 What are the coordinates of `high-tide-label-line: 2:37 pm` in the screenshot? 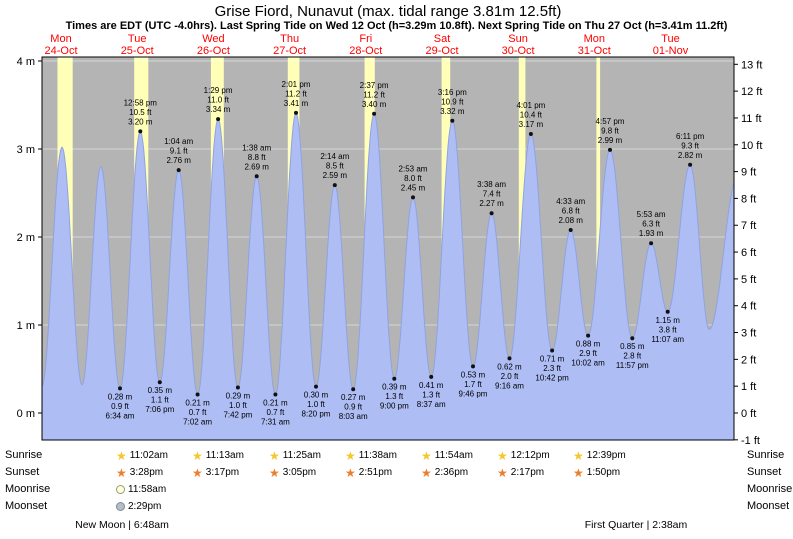 It's located at (374, 85).